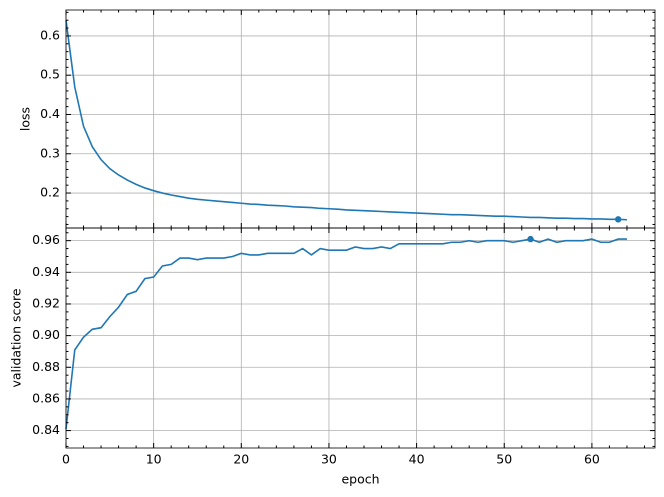 The width and height of the screenshot is (664, 497). Describe the element at coordinates (50, 34) in the screenshot. I see `y-tick-label: 0.6` at that location.